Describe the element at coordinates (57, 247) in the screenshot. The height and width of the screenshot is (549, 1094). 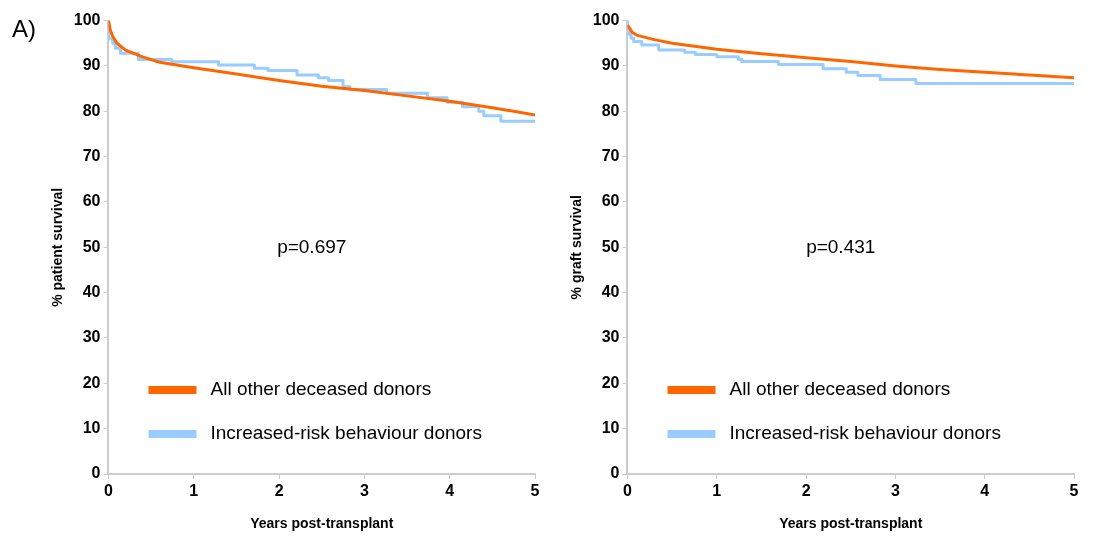
I see `y-axis-title: % patient survival` at that location.